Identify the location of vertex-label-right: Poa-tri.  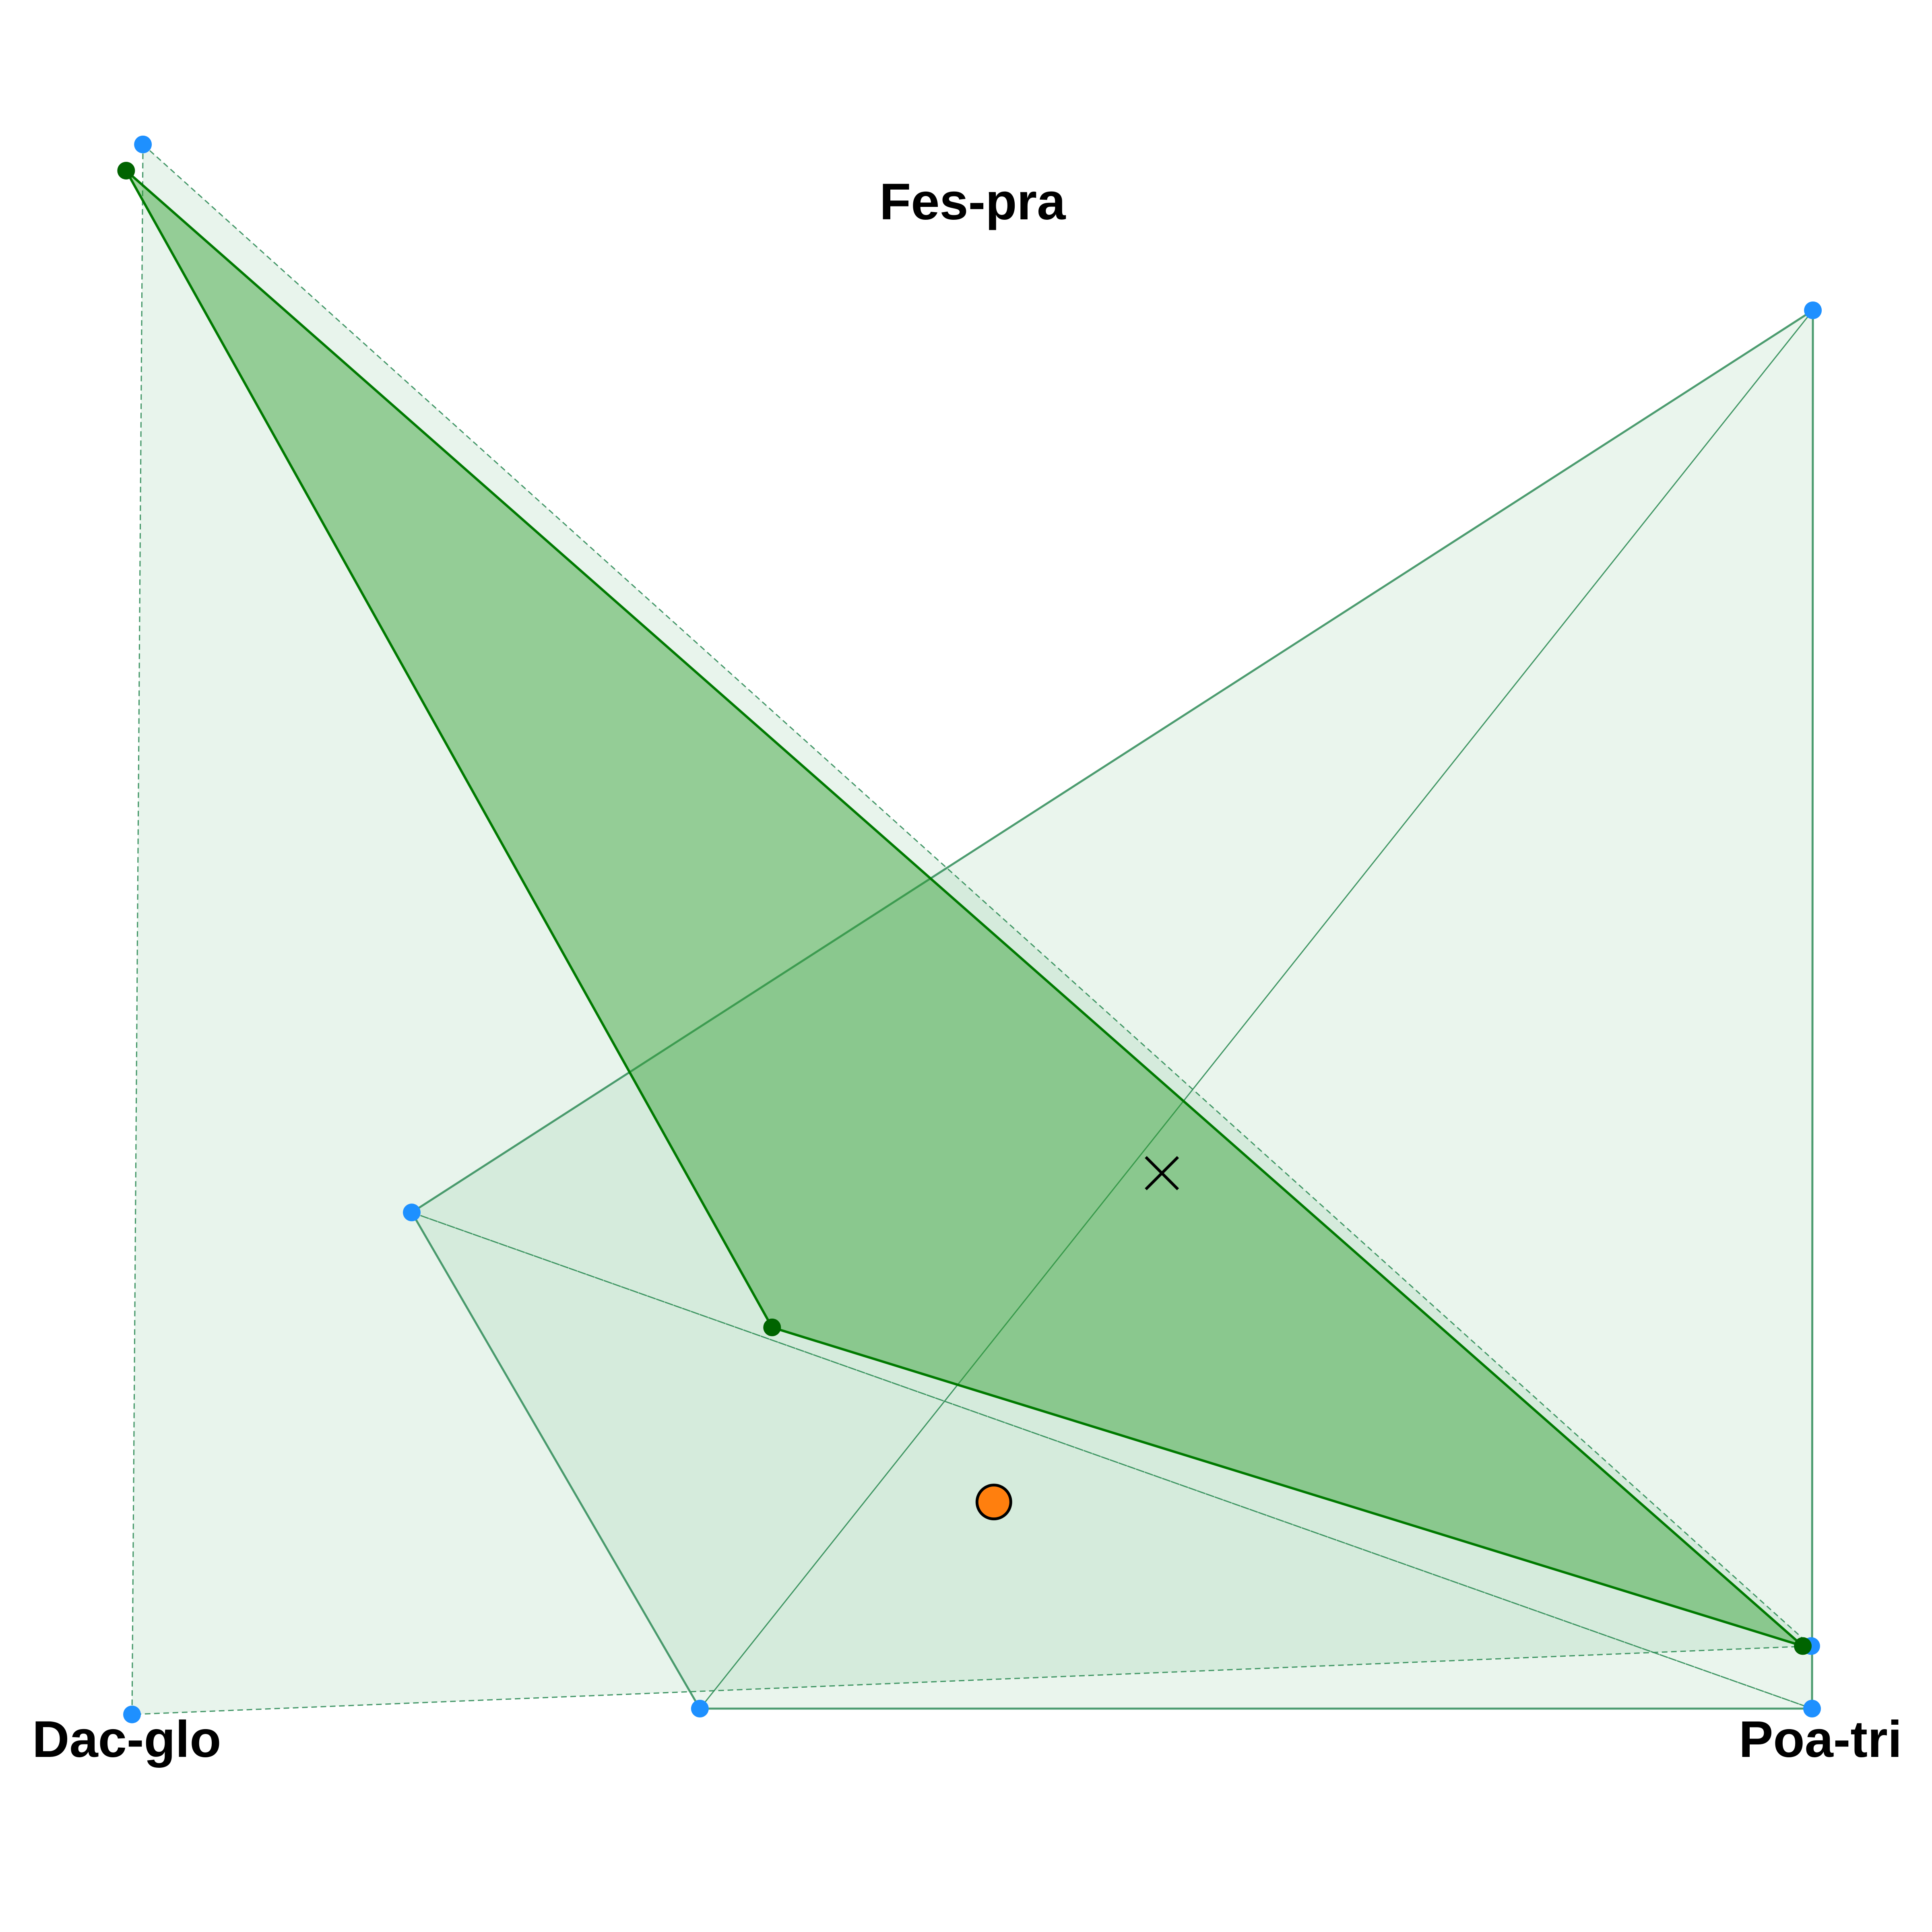
(1820, 1739).